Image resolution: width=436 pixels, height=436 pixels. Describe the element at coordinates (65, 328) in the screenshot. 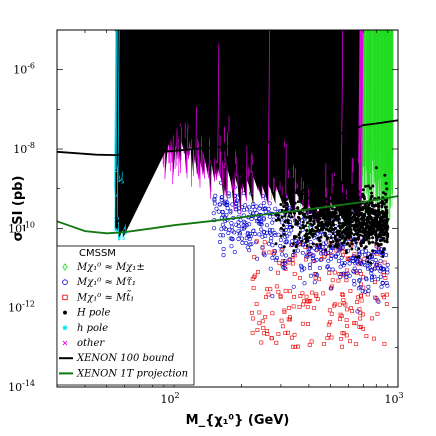

I see `legend-marker-swatch` at that location.